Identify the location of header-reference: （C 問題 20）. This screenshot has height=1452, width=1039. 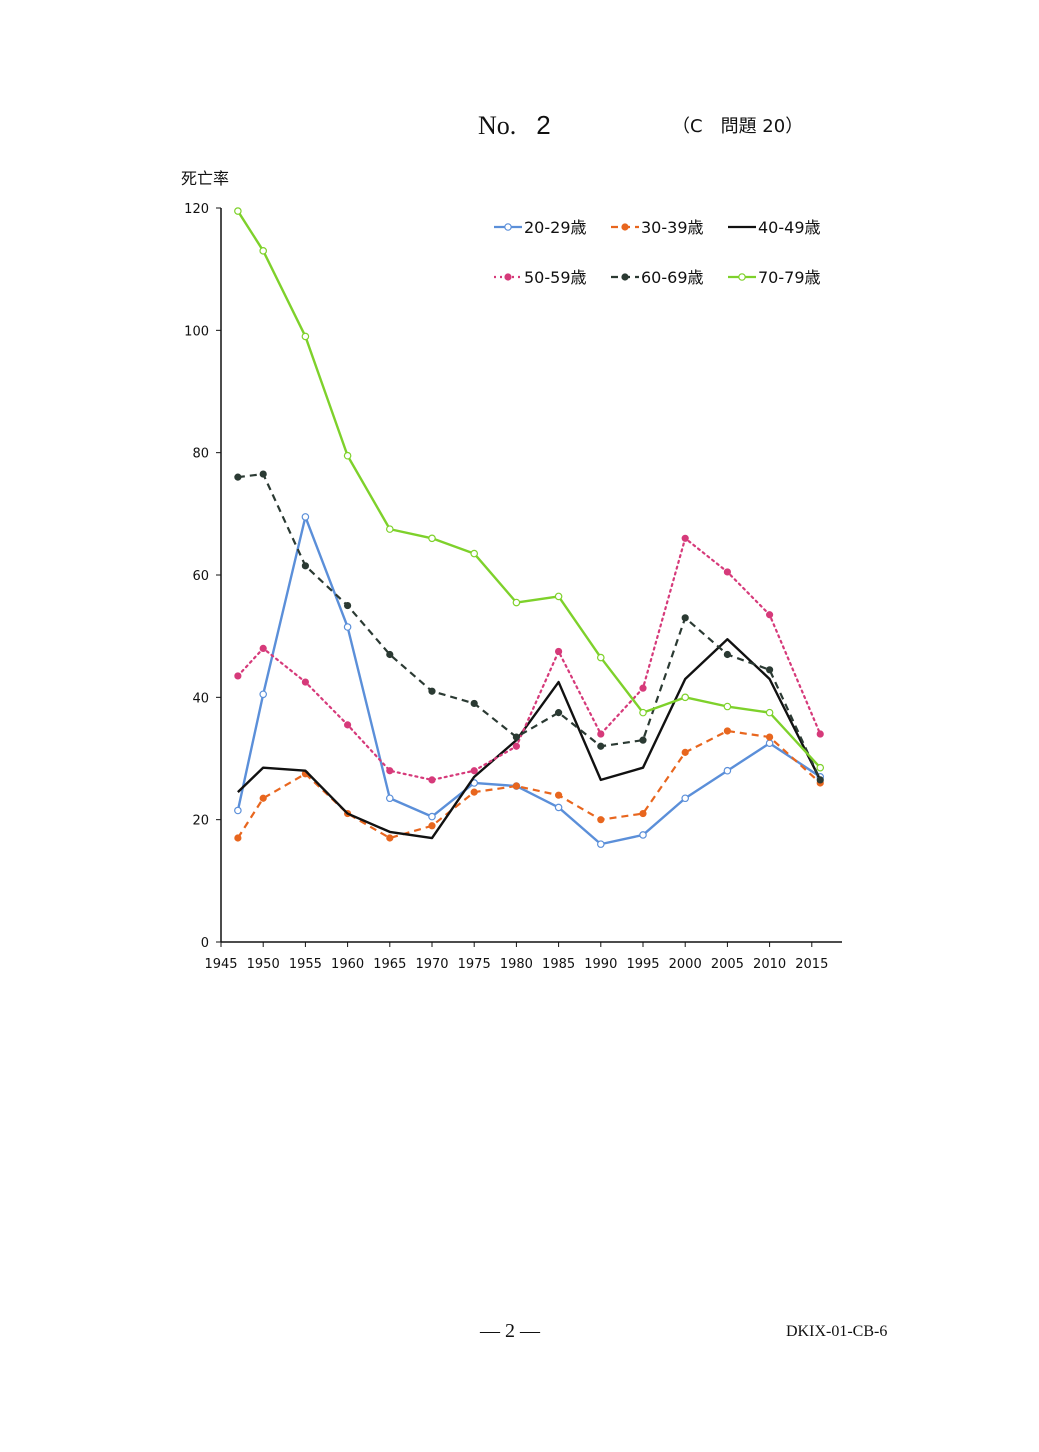
(738, 126).